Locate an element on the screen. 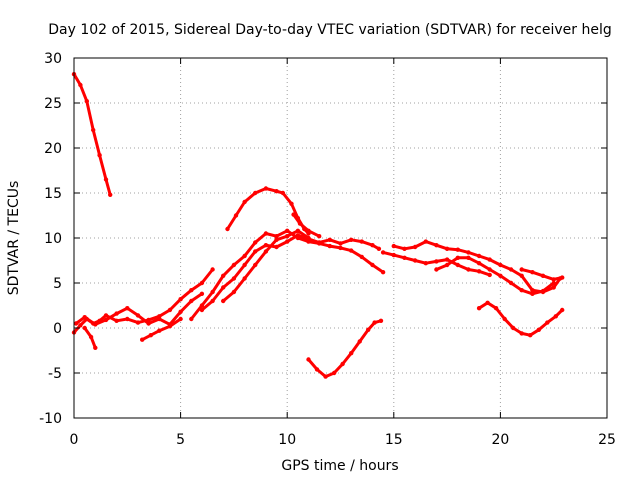 This screenshot has height=480, width=640. y-tick-label: 5 is located at coordinates (57, 284).